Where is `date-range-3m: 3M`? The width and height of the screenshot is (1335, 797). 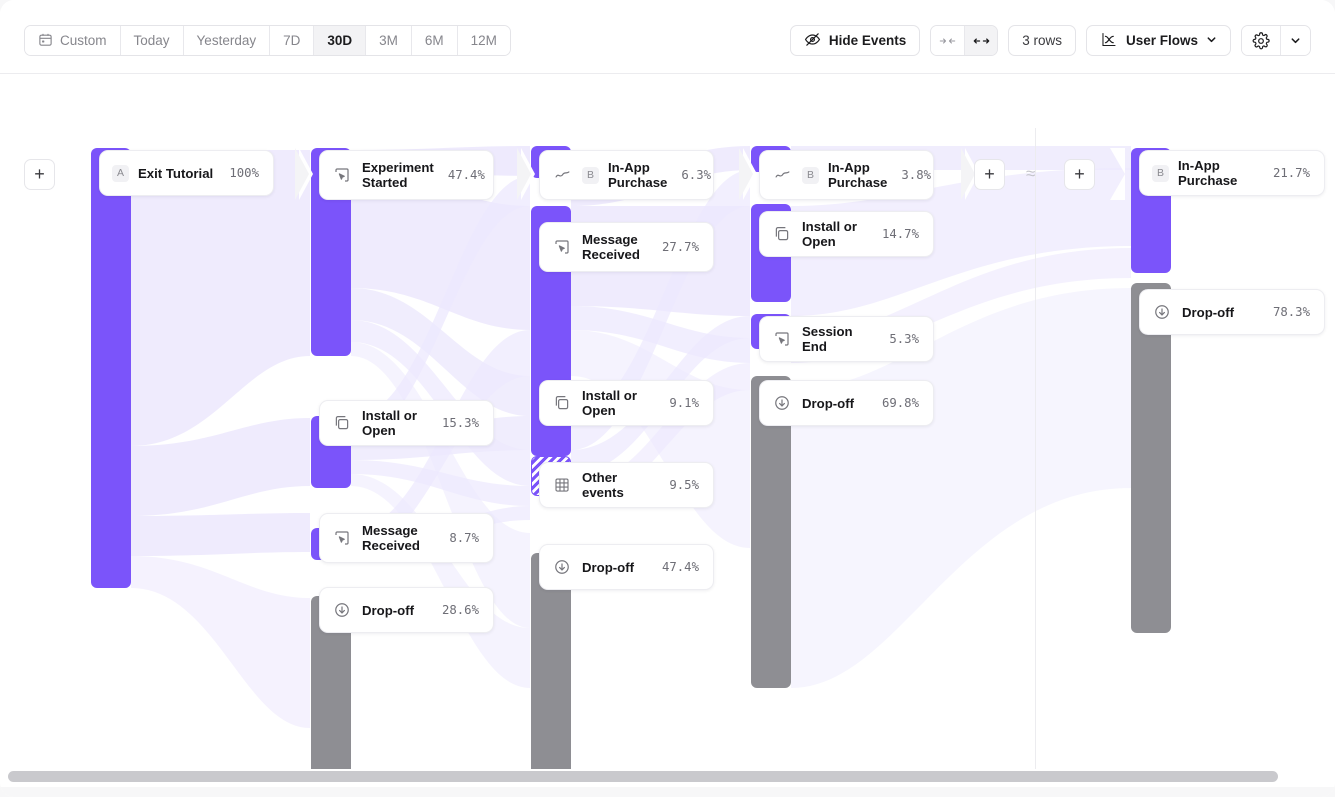 date-range-3m: 3M is located at coordinates (389, 40).